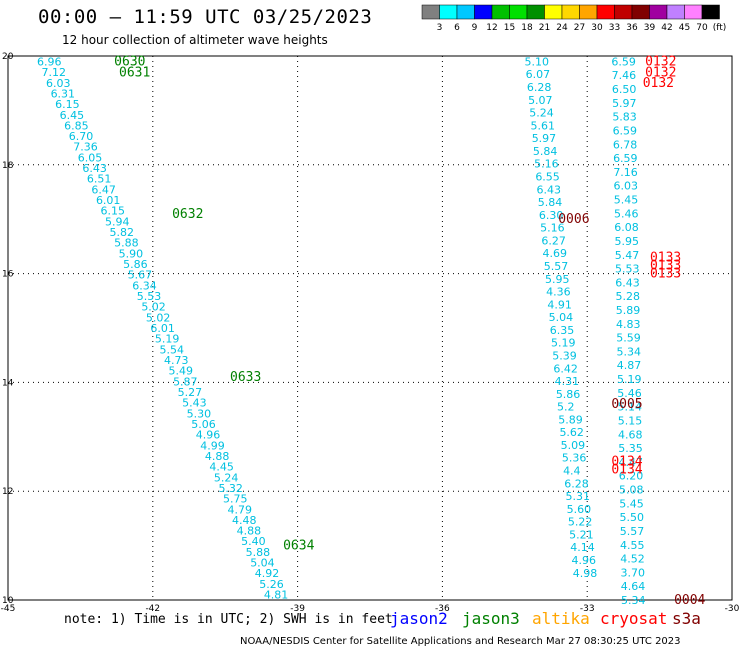 The height and width of the screenshot is (650, 740). What do you see at coordinates (72, 115) in the screenshot?
I see `left-track-swh-value: 6.45` at bounding box center [72, 115].